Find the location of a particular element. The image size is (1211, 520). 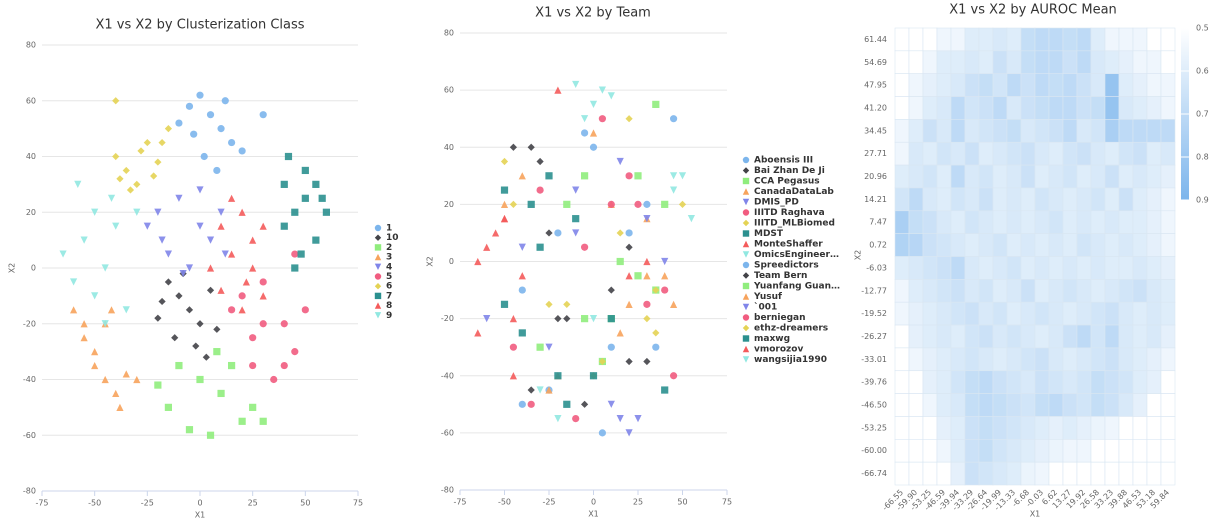

y-tick-label: 0.72 is located at coordinates (878, 245).